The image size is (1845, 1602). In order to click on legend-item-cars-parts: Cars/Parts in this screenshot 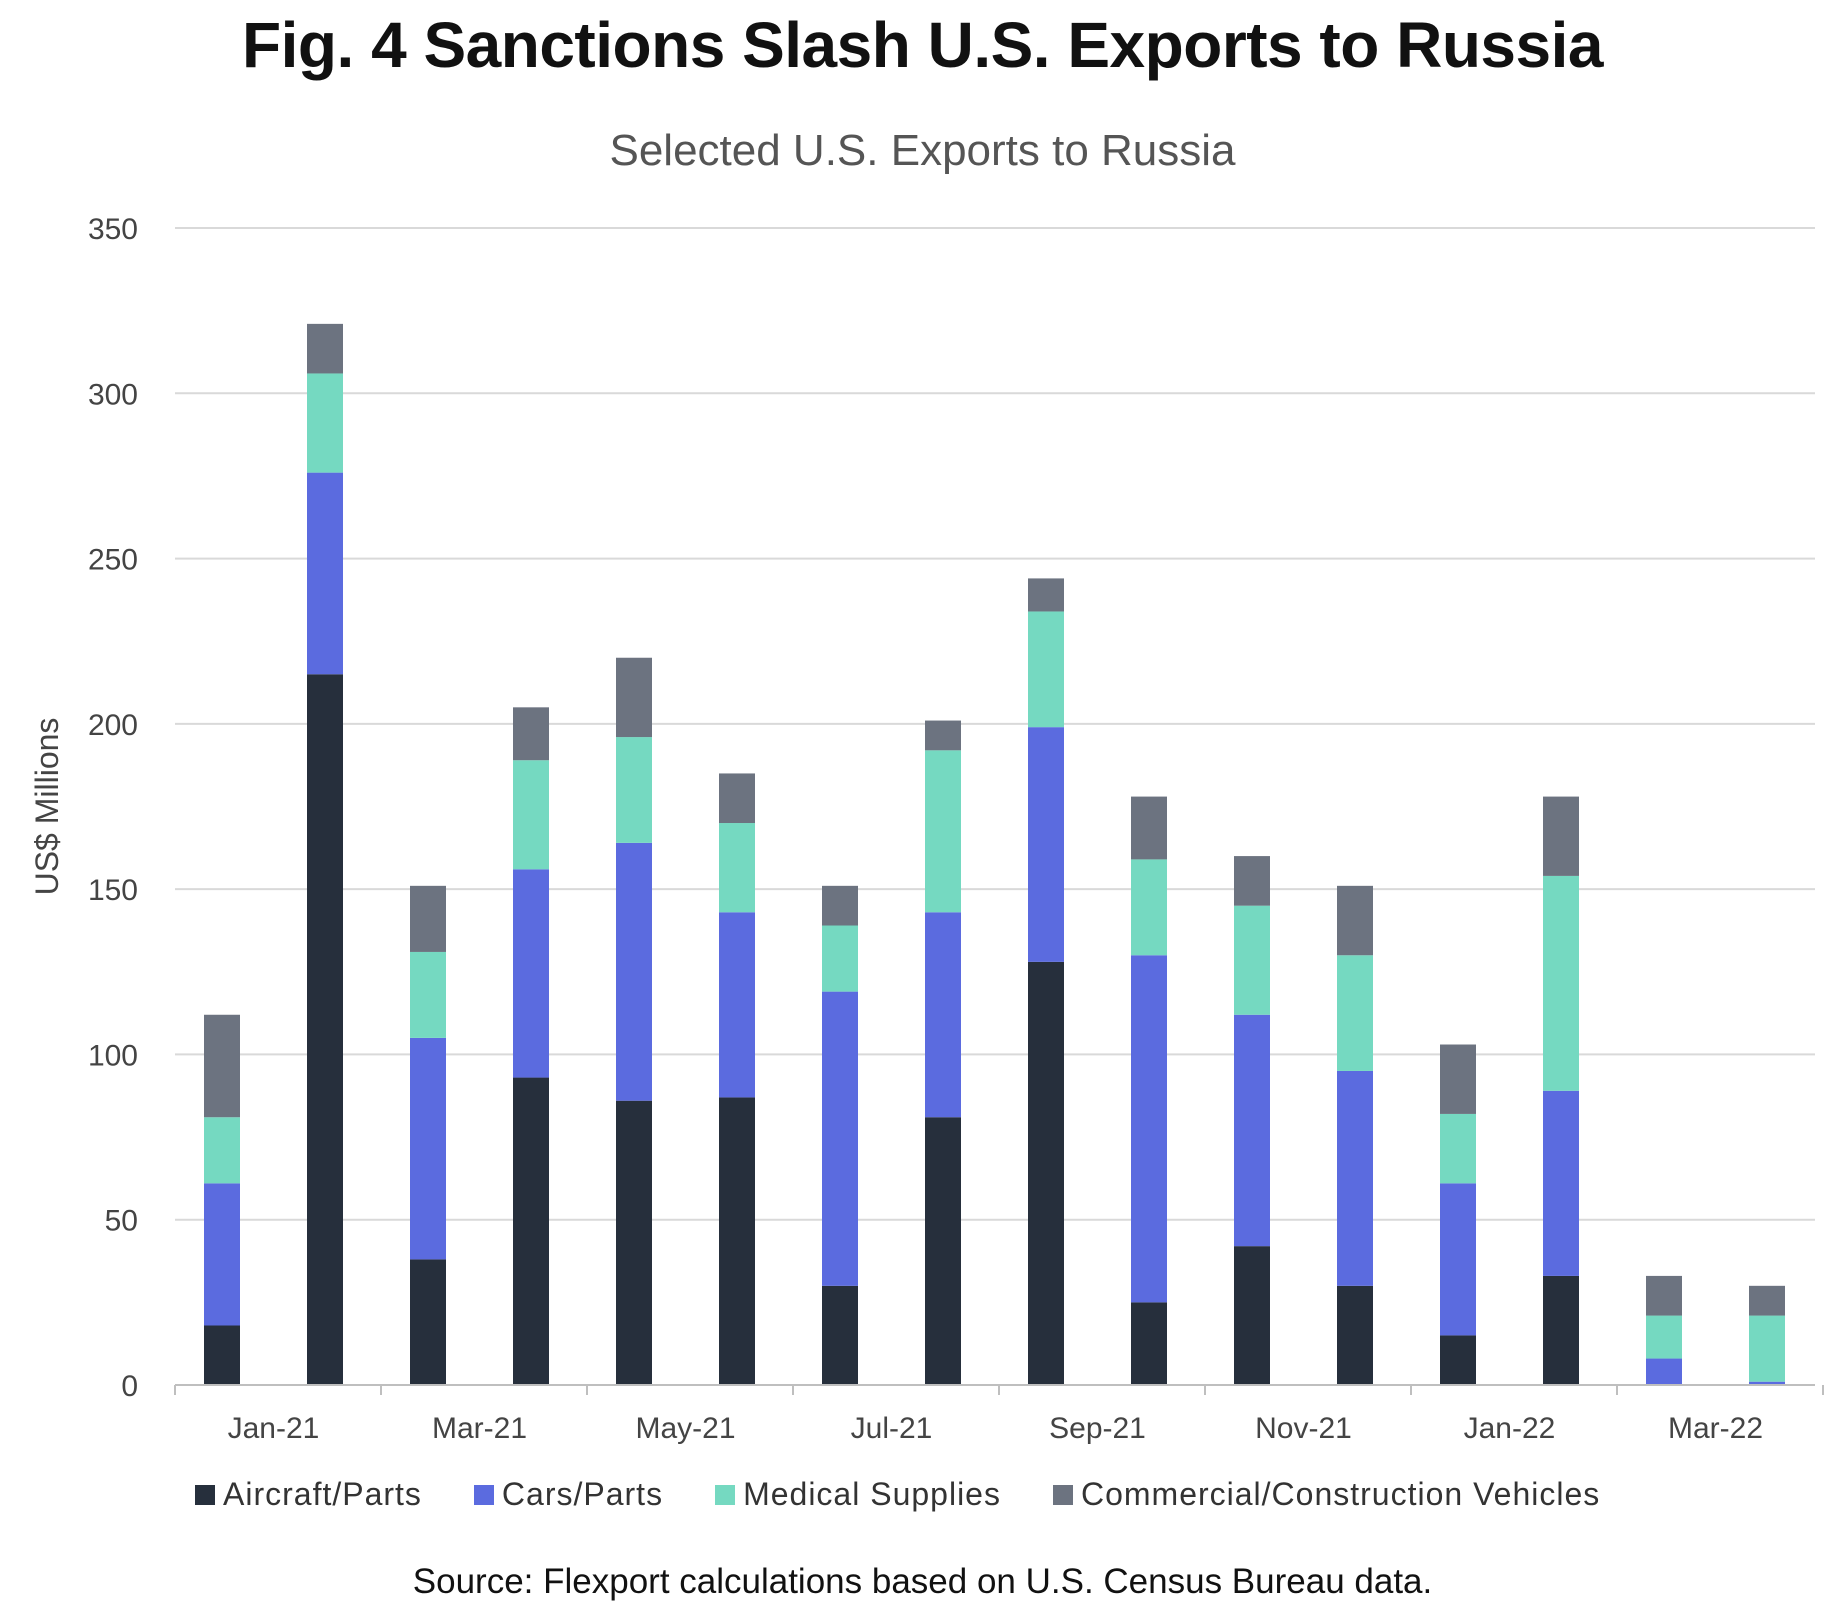, I will do `click(568, 1494)`.